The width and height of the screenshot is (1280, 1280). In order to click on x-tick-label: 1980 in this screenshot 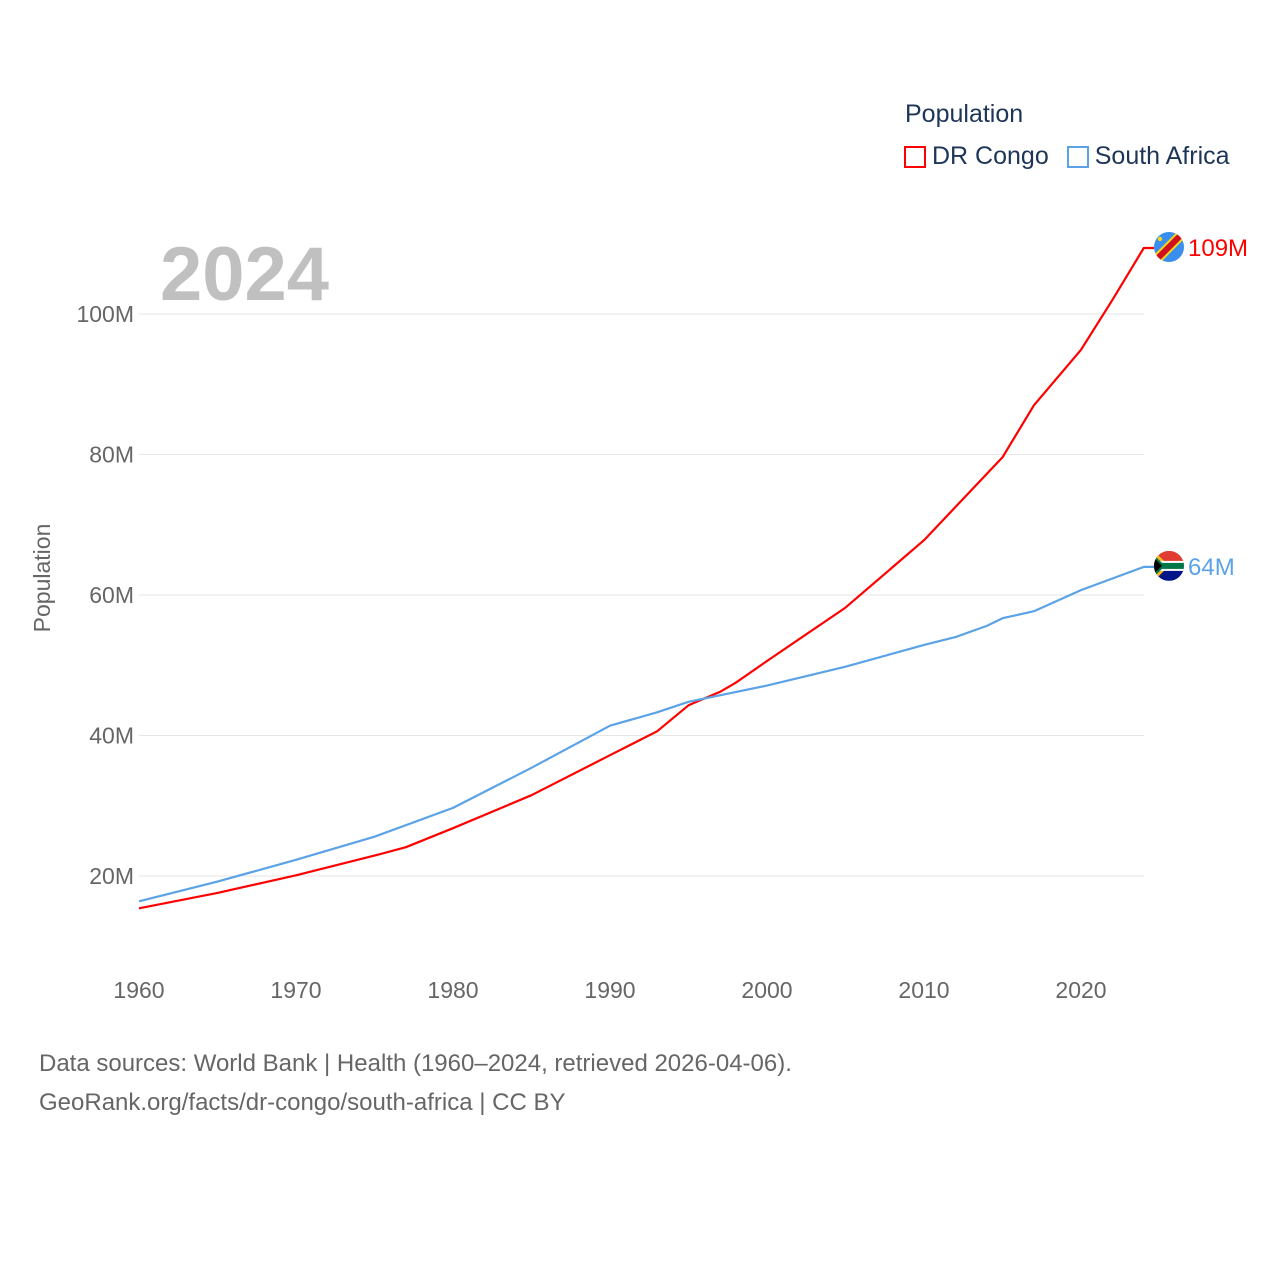, I will do `click(452, 990)`.